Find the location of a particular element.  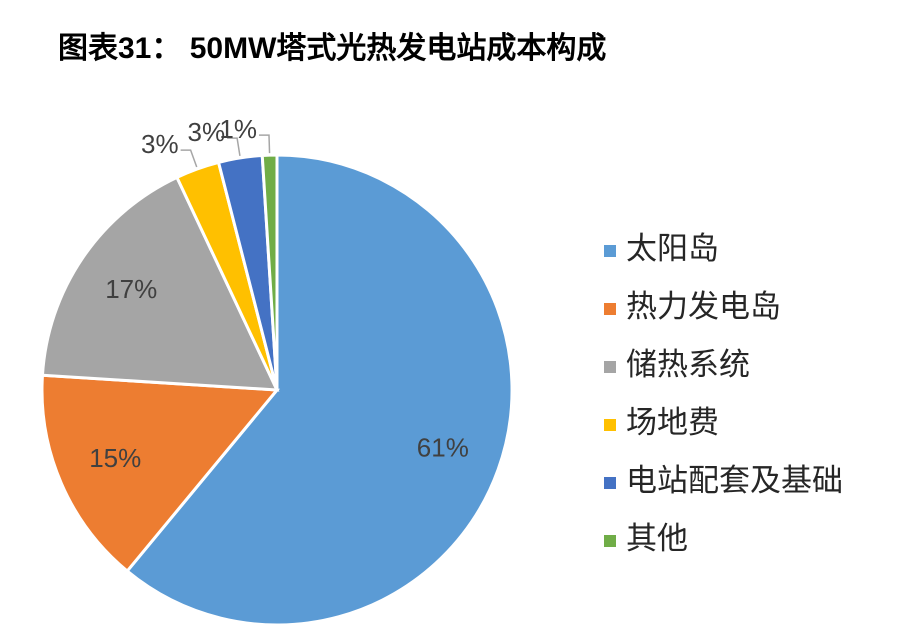

data-label: 61% is located at coordinates (443, 448).